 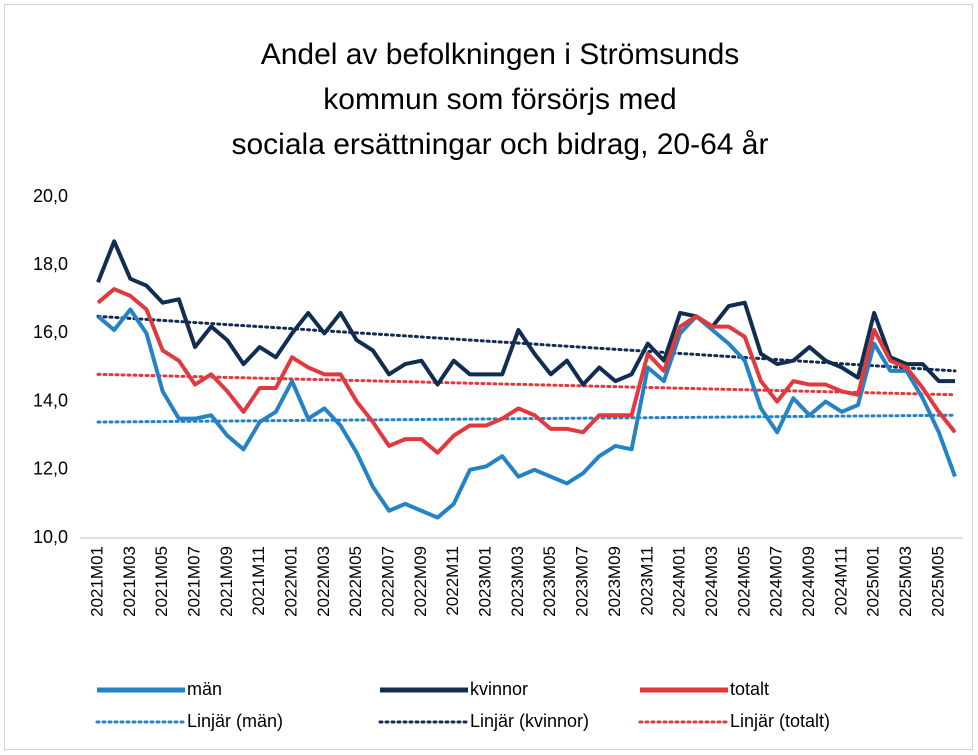 What do you see at coordinates (50, 264) in the screenshot?
I see `y-tick-label: 18,0` at bounding box center [50, 264].